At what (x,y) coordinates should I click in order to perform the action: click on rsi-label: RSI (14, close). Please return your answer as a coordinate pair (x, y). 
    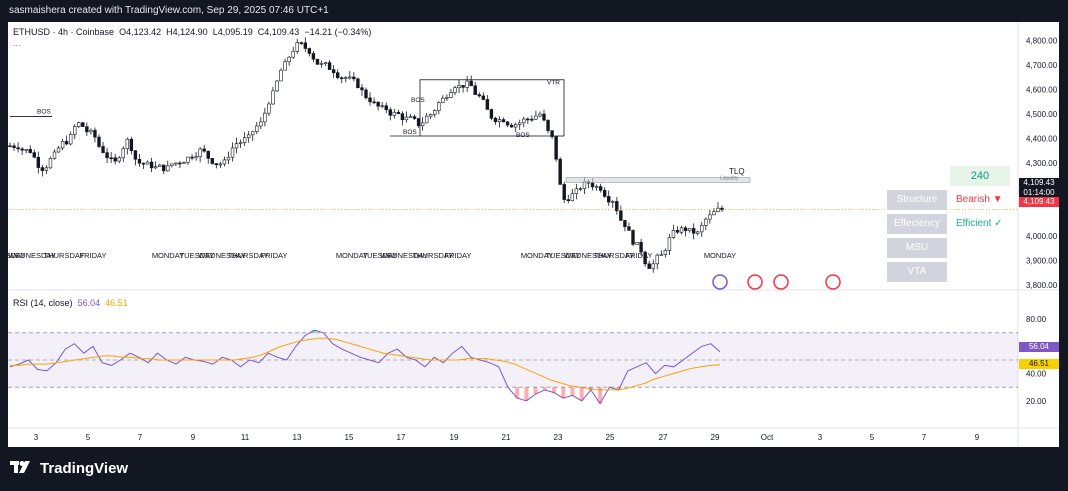
    Looking at the image, I should click on (43, 303).